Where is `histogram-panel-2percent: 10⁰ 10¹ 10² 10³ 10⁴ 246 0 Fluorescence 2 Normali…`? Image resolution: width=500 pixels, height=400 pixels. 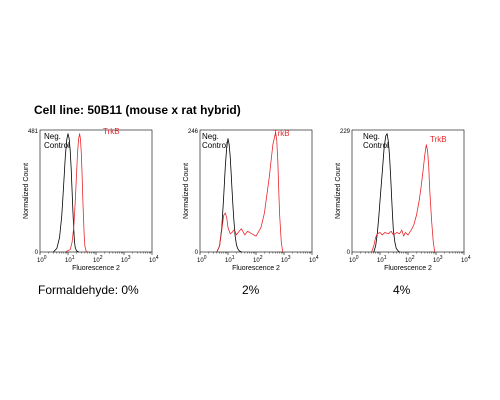 histogram-panel-2percent: 10⁰ 10¹ 10² 10³ 10⁴ 246 0 Fluorescence 2 Normali… is located at coordinates (248, 199).